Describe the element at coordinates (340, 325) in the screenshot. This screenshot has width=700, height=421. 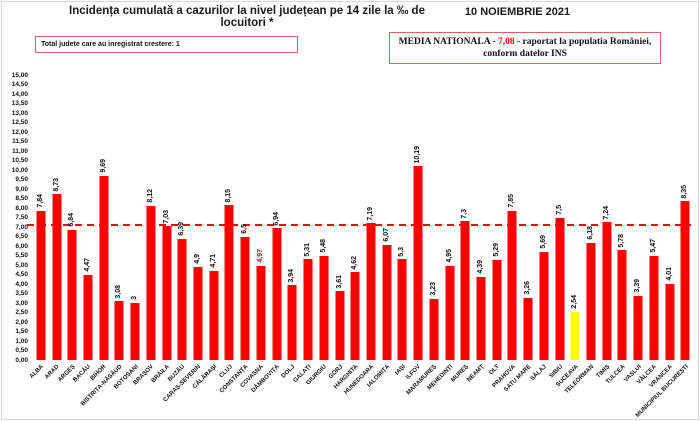
I see `bar-gorj` at that location.